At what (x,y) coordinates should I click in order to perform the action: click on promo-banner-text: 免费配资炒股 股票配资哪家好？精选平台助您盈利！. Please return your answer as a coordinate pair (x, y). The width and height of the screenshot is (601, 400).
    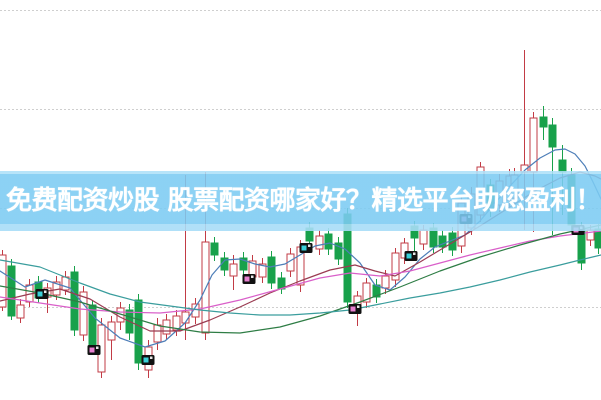
    Looking at the image, I should click on (303, 201).